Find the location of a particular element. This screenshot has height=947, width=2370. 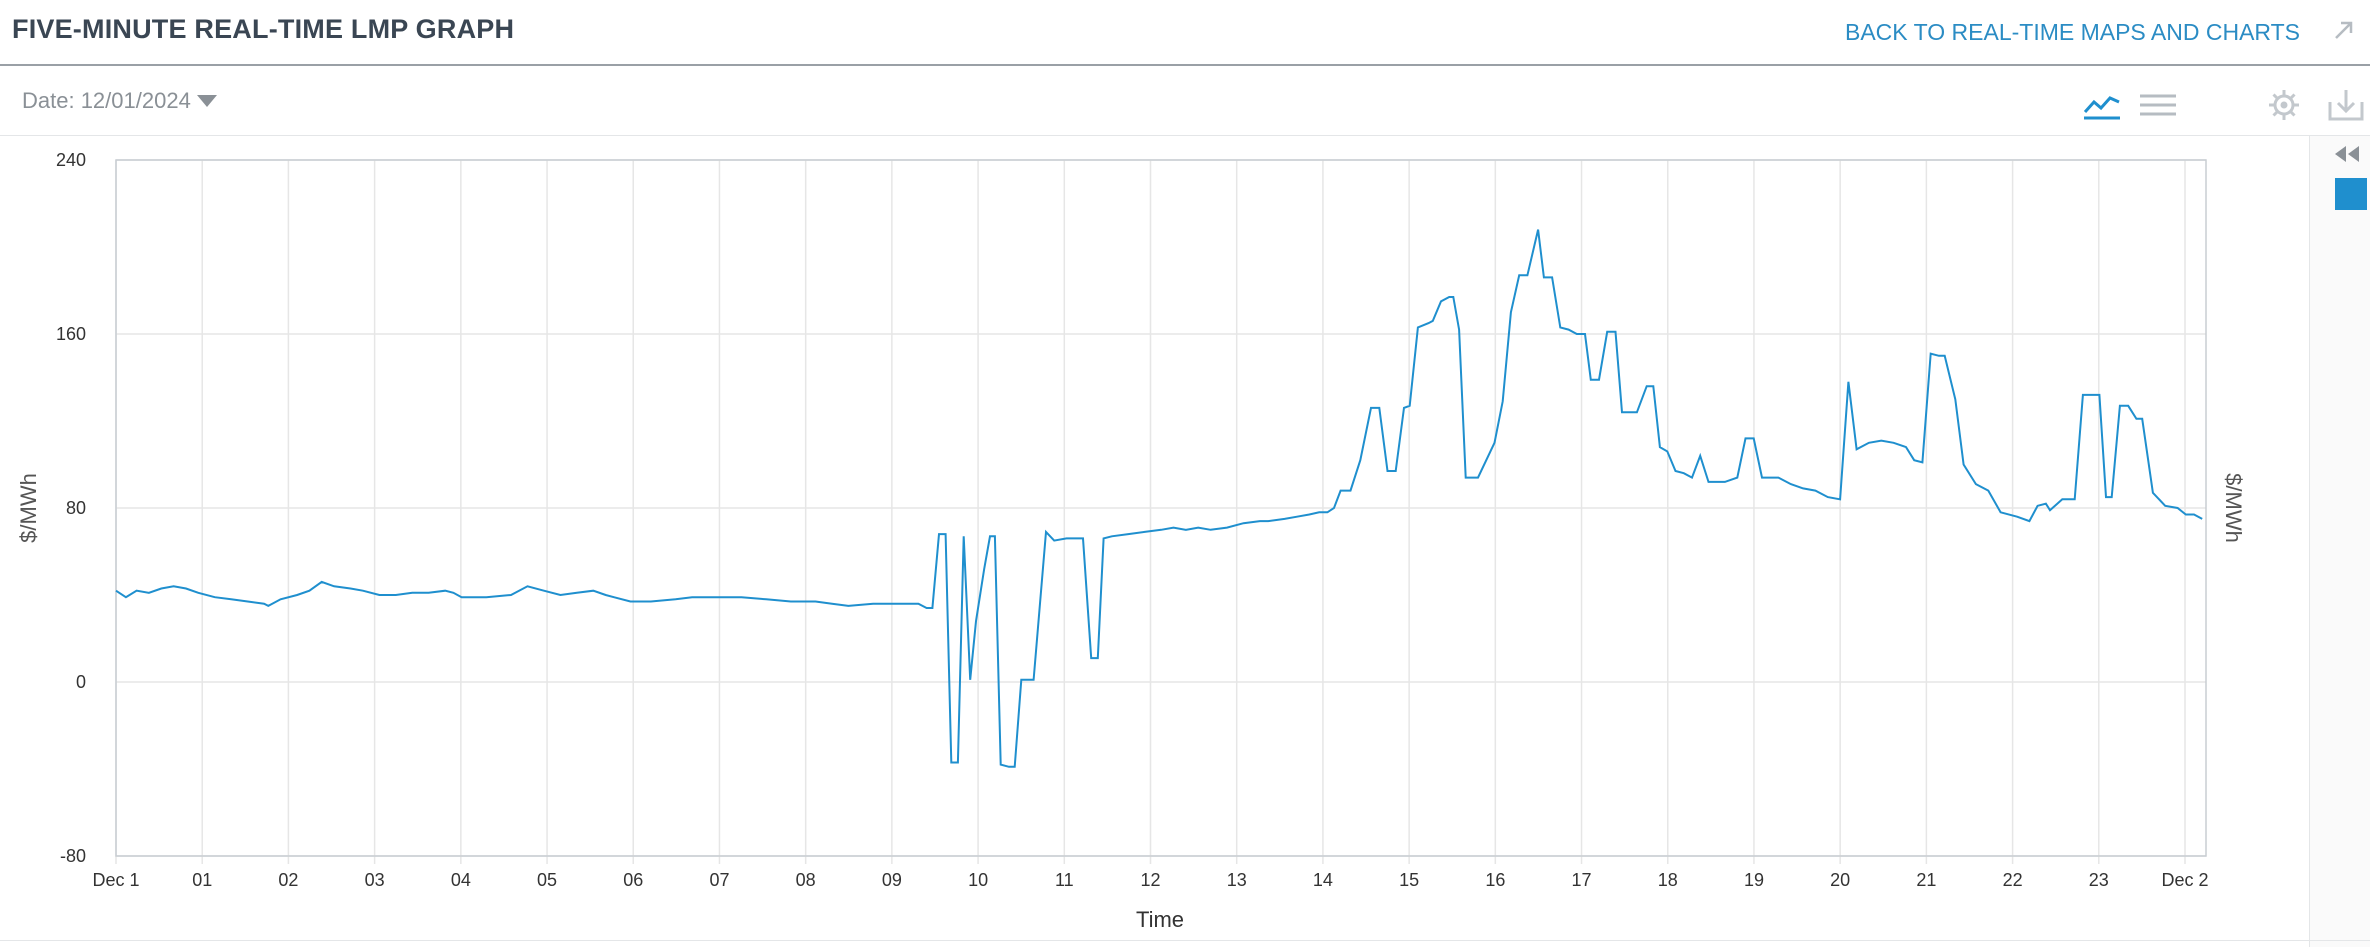

y-axis-title-left: $/MWh is located at coordinates (28, 508).